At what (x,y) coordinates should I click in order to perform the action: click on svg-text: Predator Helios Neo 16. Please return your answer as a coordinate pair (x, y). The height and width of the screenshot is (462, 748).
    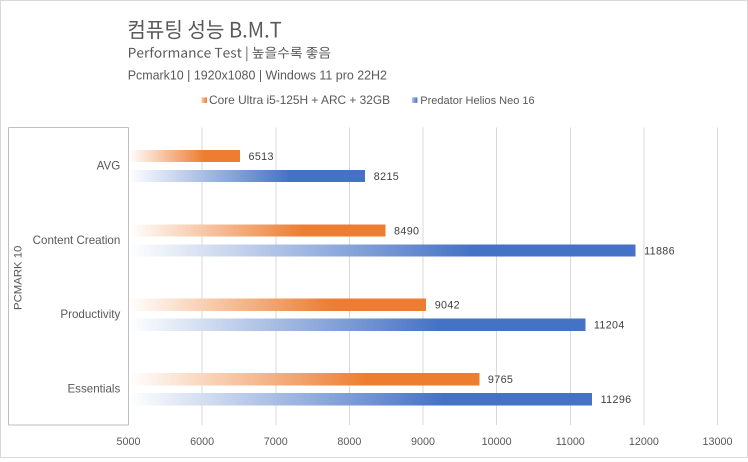
    Looking at the image, I should click on (477, 101).